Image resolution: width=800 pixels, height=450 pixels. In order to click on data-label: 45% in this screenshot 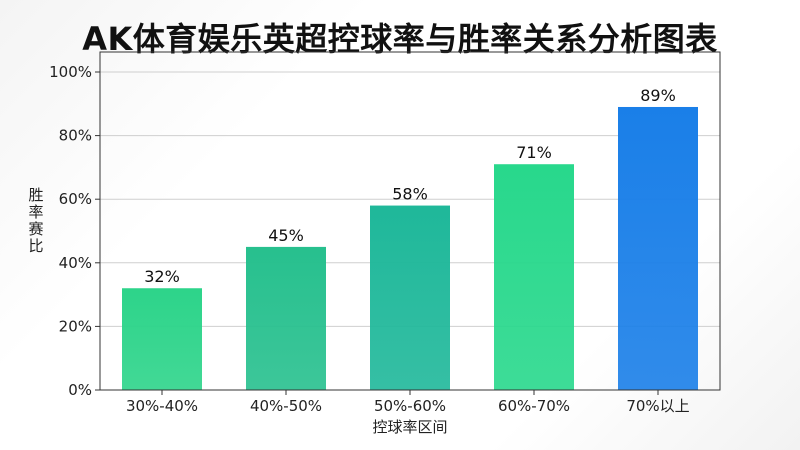, I will do `click(286, 235)`.